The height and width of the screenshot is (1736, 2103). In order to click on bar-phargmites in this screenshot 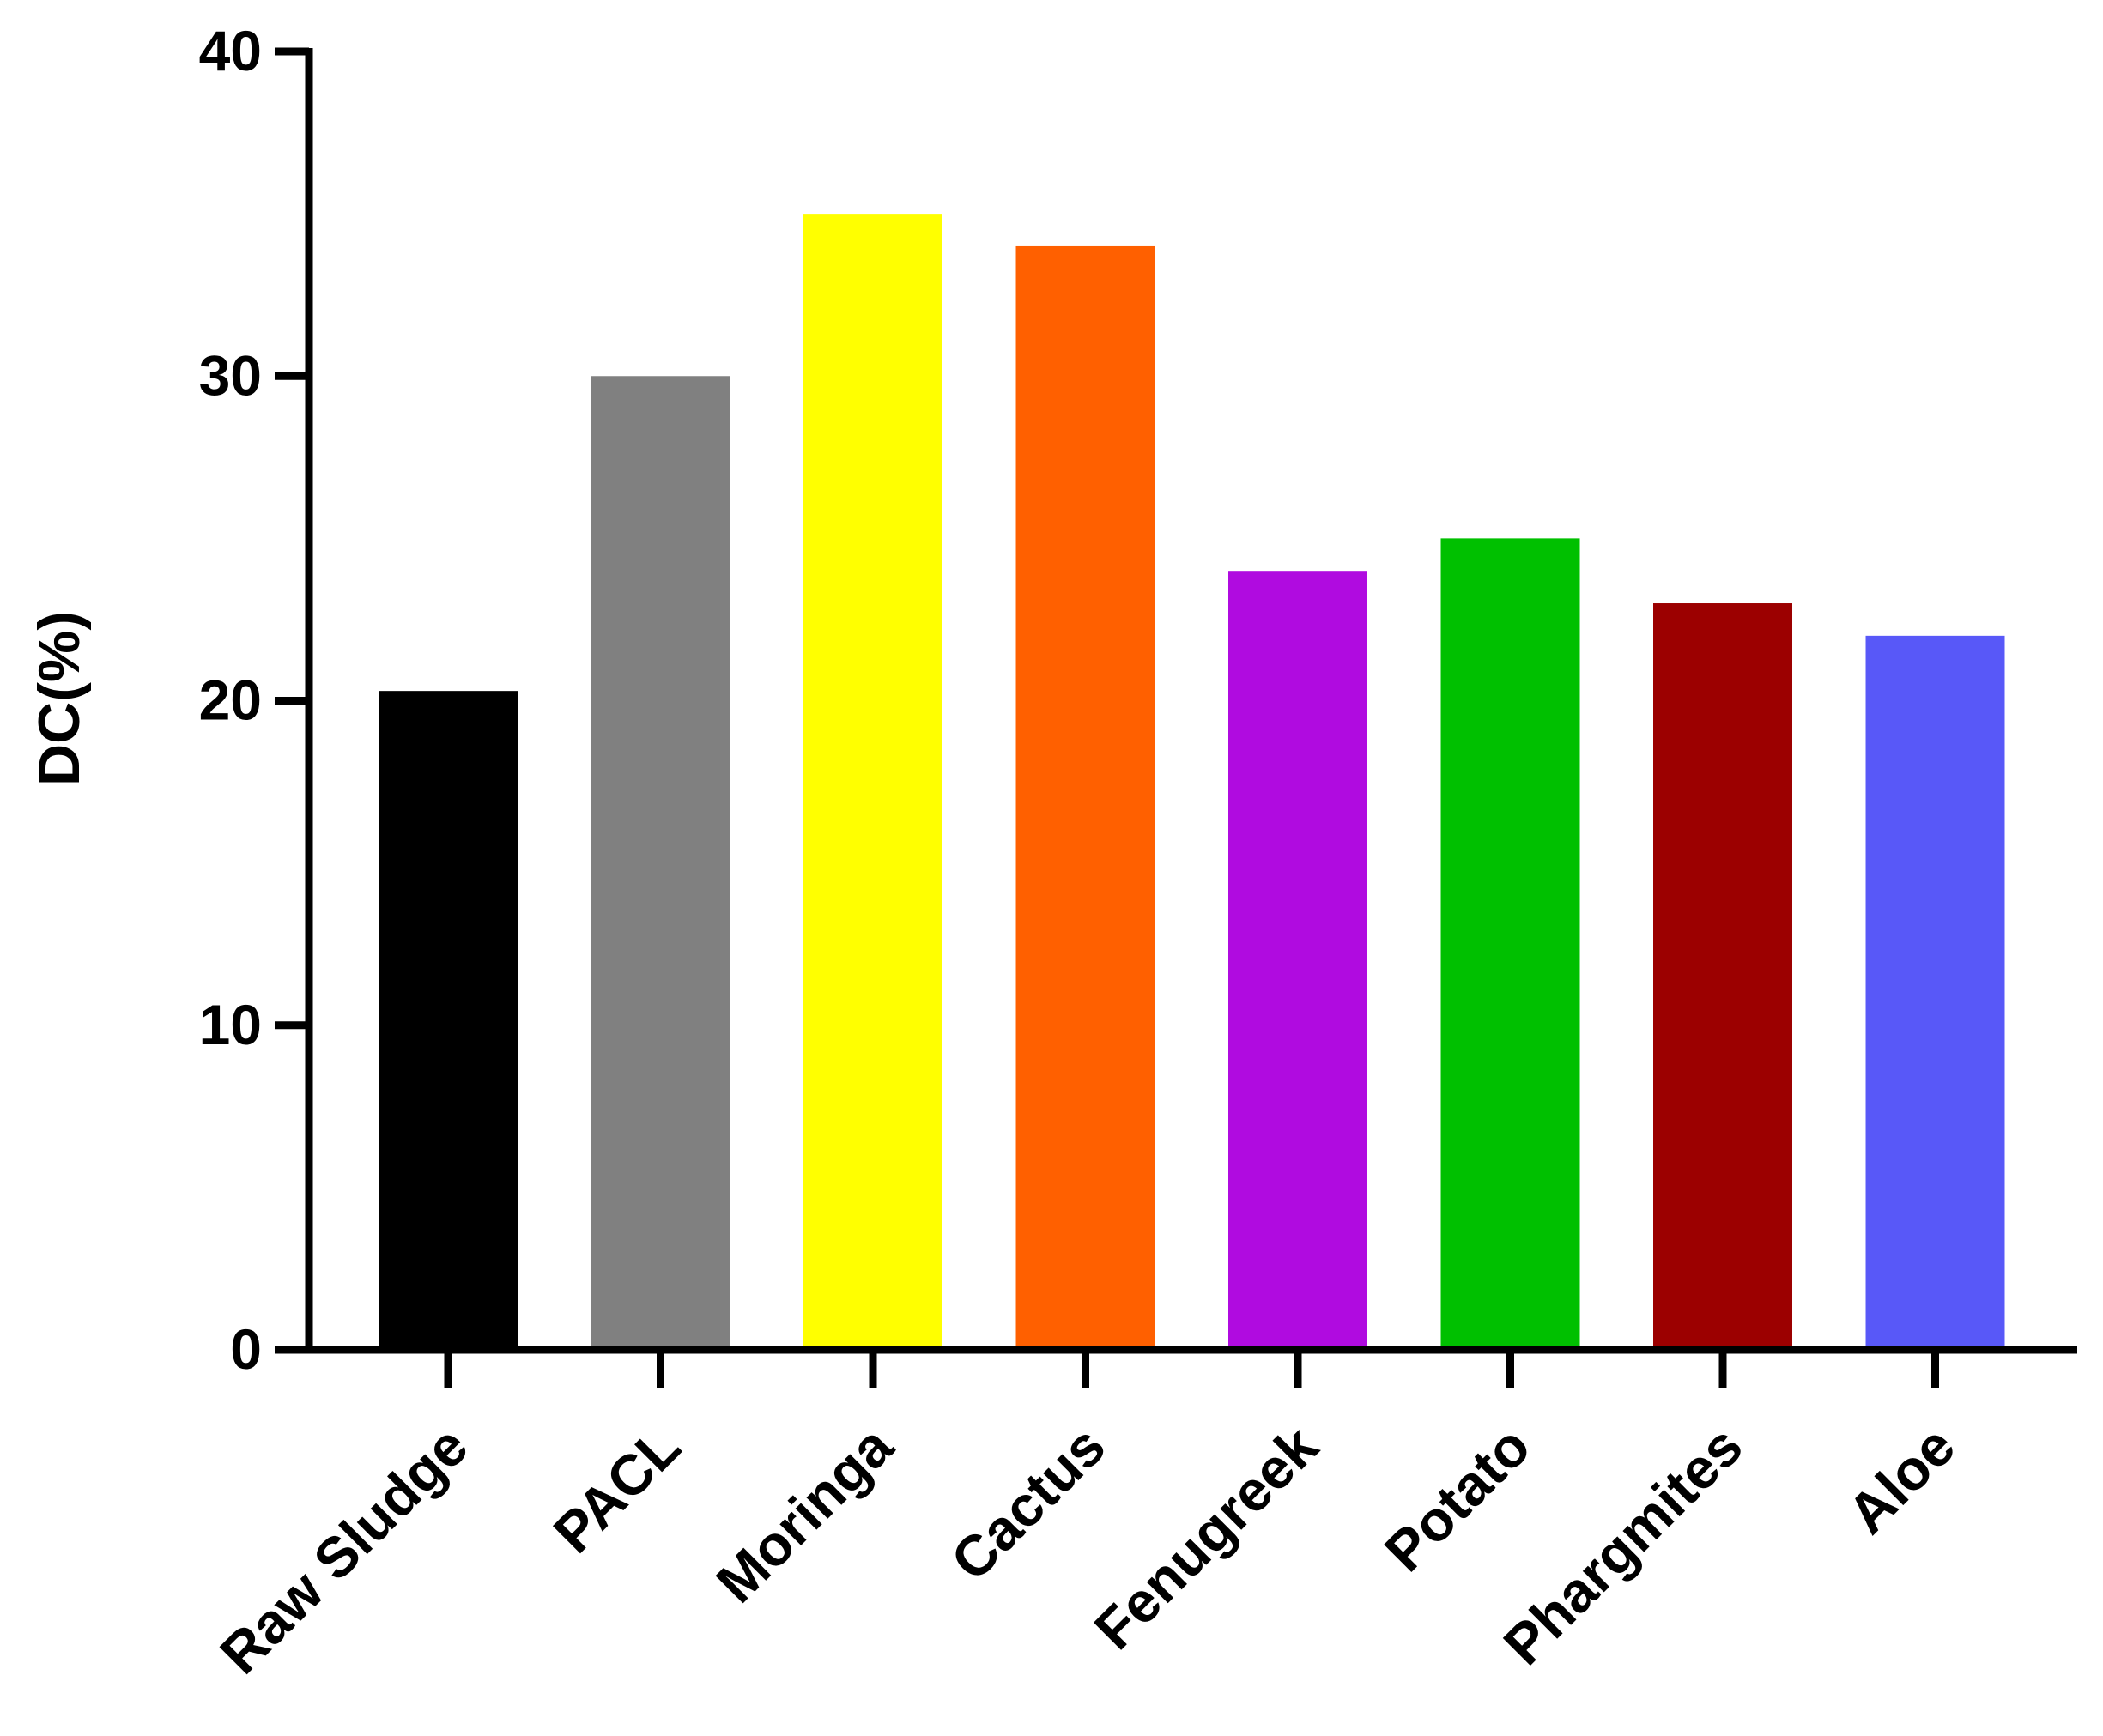, I will do `click(1722, 976)`.